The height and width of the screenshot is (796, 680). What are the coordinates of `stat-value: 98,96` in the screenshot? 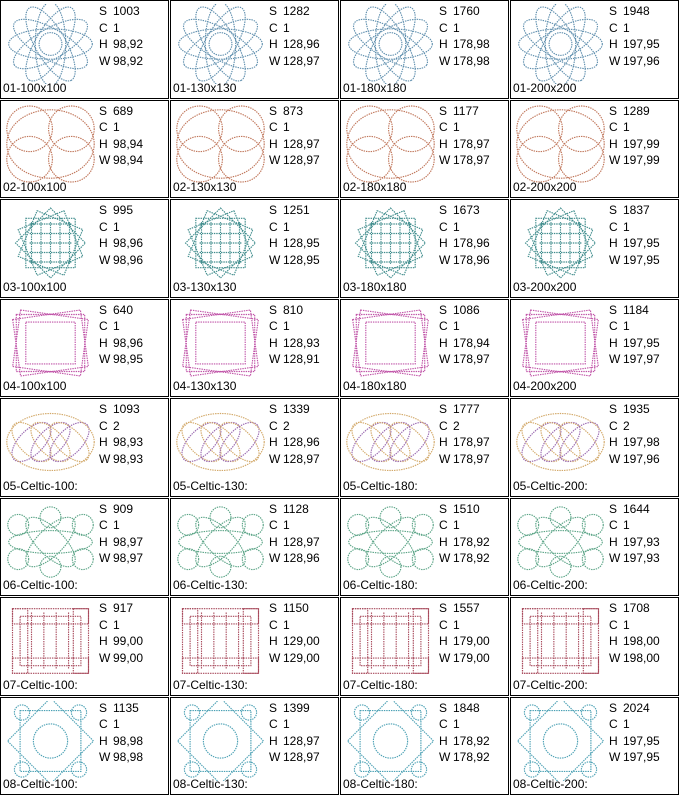 It's located at (128, 243).